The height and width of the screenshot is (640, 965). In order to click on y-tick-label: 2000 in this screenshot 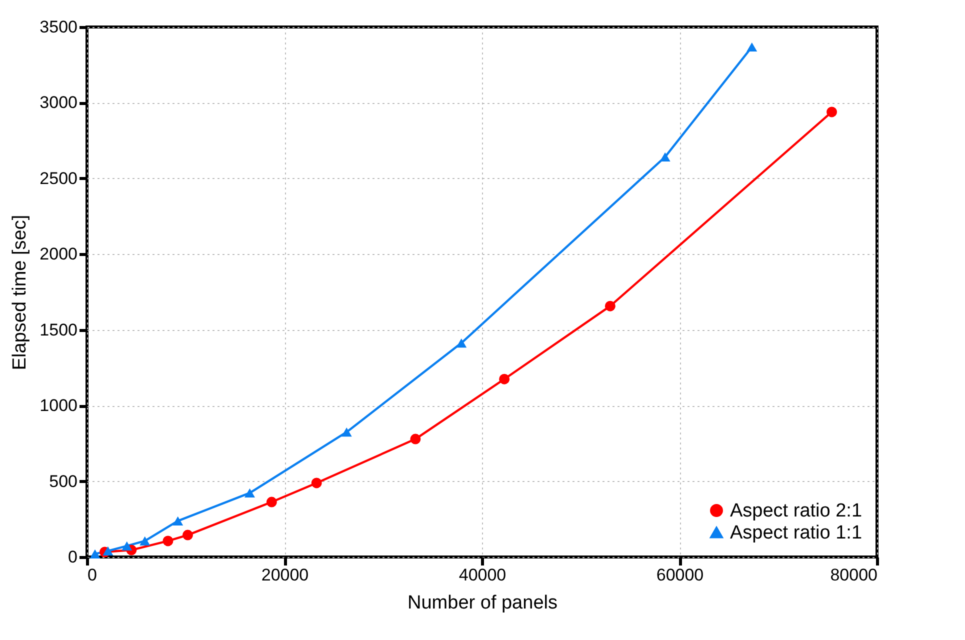, I will do `click(59, 254)`.